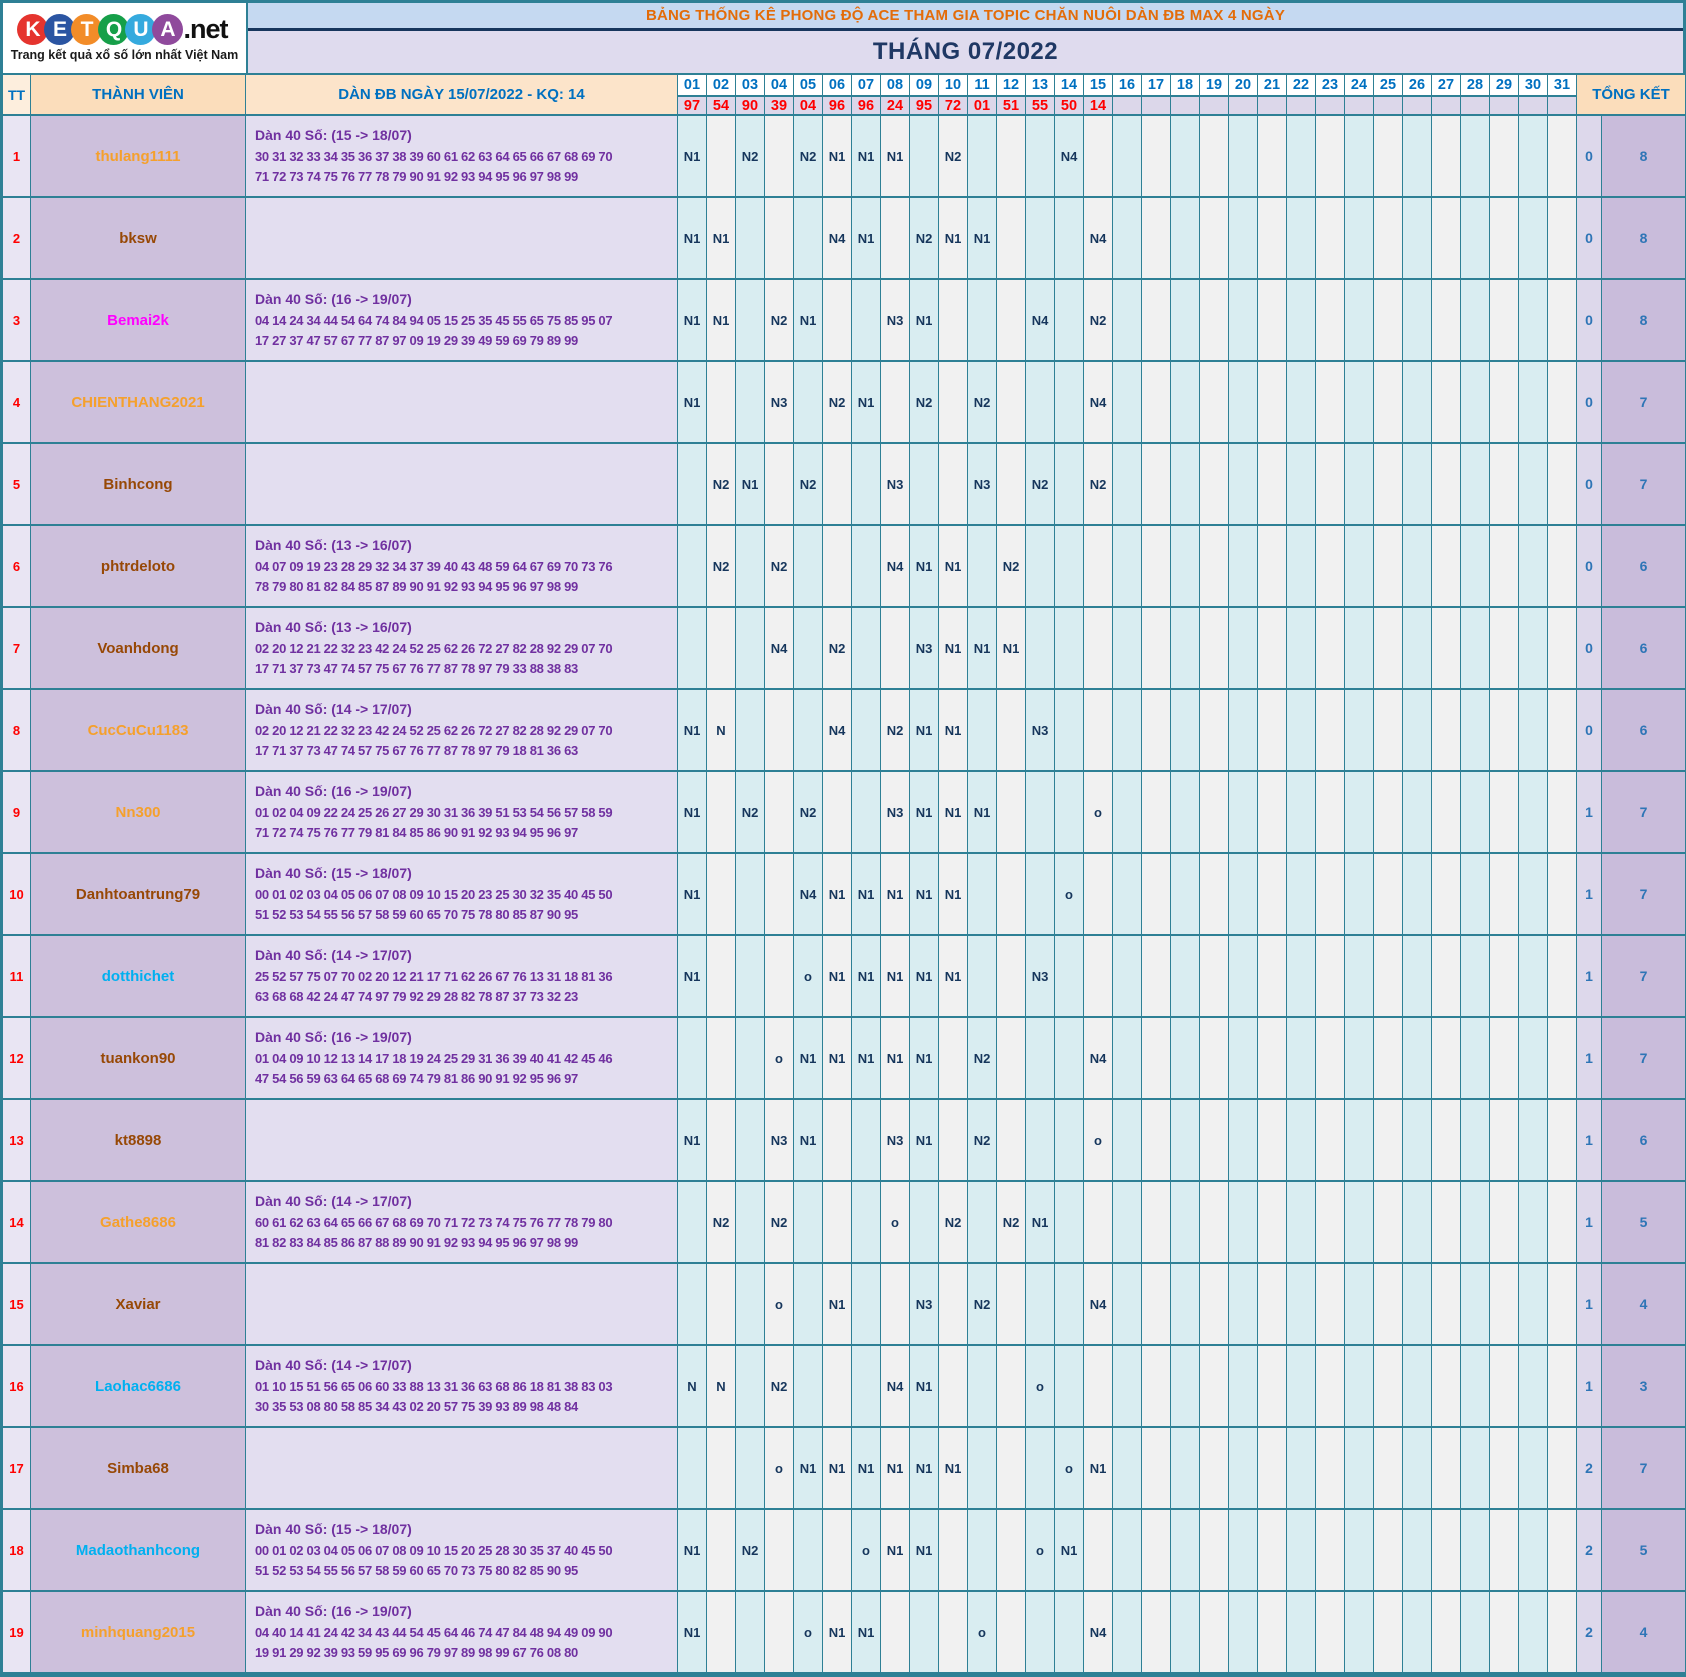 The width and height of the screenshot is (1686, 1677). What do you see at coordinates (461, 94) in the screenshot?
I see `column-header-dan: DÀN ĐB NGÀY 15/07/2022 - KQ: 14` at bounding box center [461, 94].